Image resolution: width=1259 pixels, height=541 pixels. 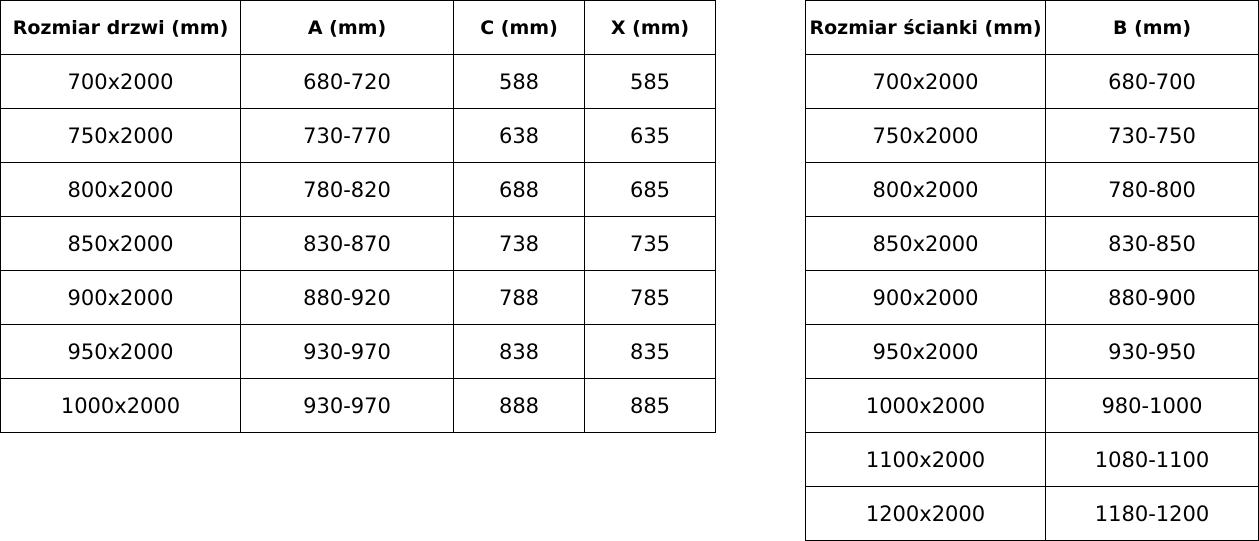 What do you see at coordinates (519, 27) in the screenshot?
I see `column-header: C (mm)` at bounding box center [519, 27].